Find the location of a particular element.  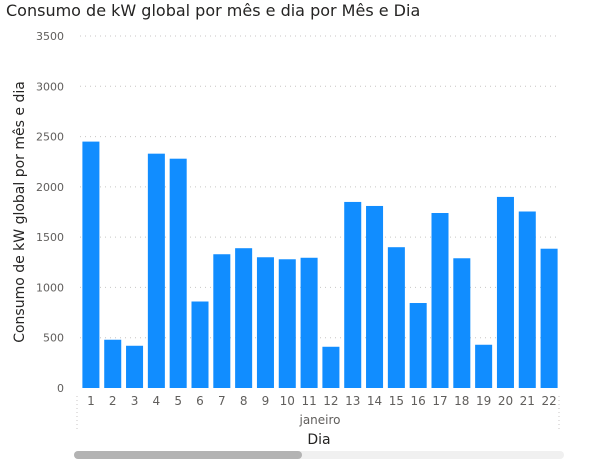

x-axis-label: Dia is located at coordinates (319, 440).